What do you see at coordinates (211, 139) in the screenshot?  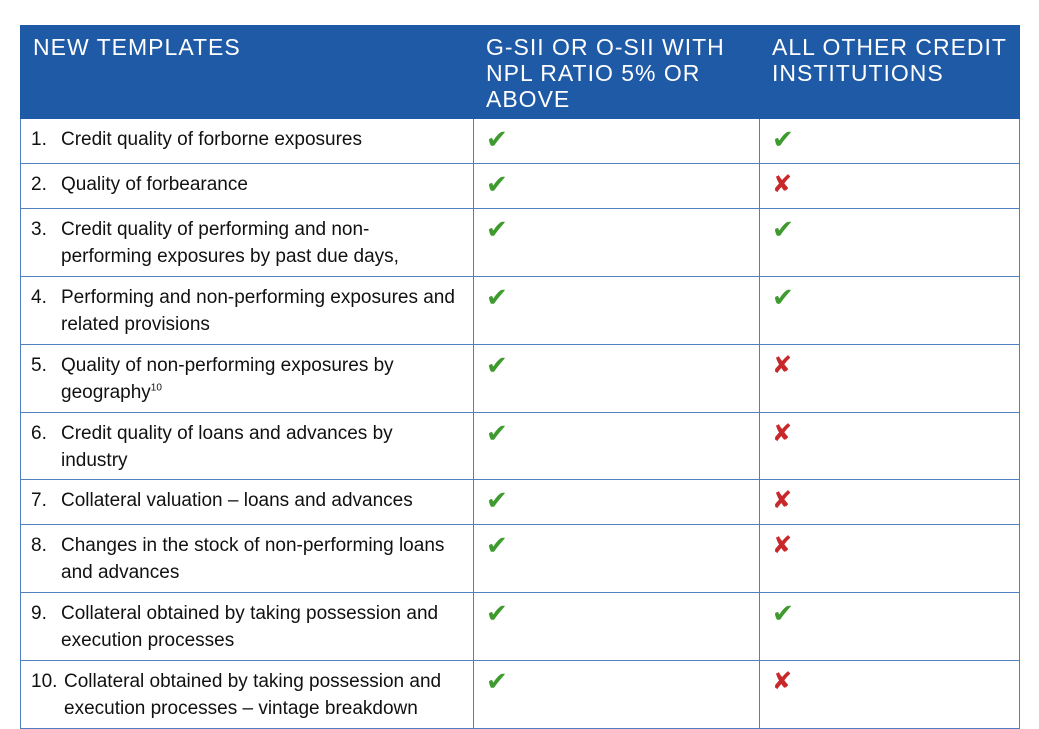 I see `template-name: Credit quality of forborne exposures` at bounding box center [211, 139].